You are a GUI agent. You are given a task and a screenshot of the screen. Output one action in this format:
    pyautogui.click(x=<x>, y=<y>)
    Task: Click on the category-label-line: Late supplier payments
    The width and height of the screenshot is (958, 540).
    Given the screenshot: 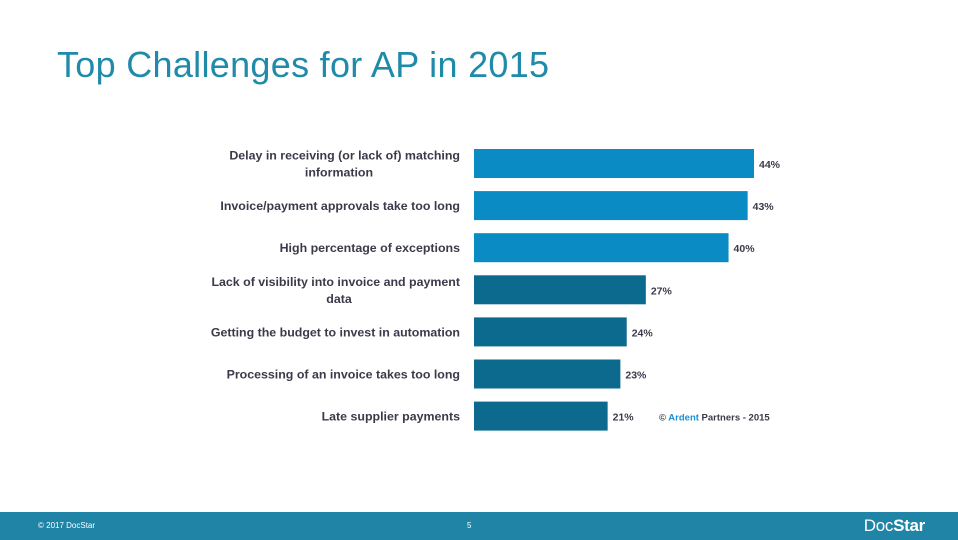 What is the action you would take?
    pyautogui.click(x=391, y=417)
    